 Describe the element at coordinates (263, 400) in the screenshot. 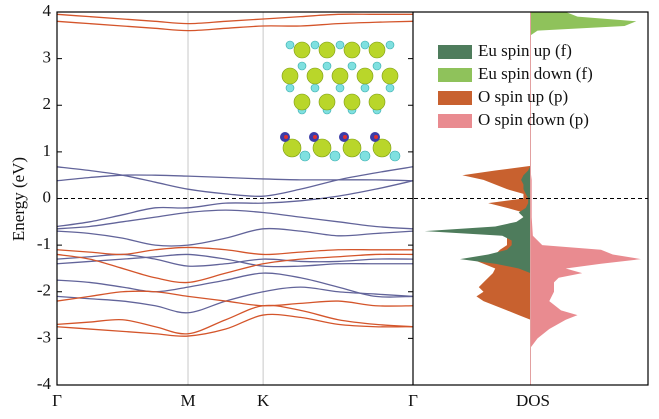

I see `x-tick-label: K` at that location.